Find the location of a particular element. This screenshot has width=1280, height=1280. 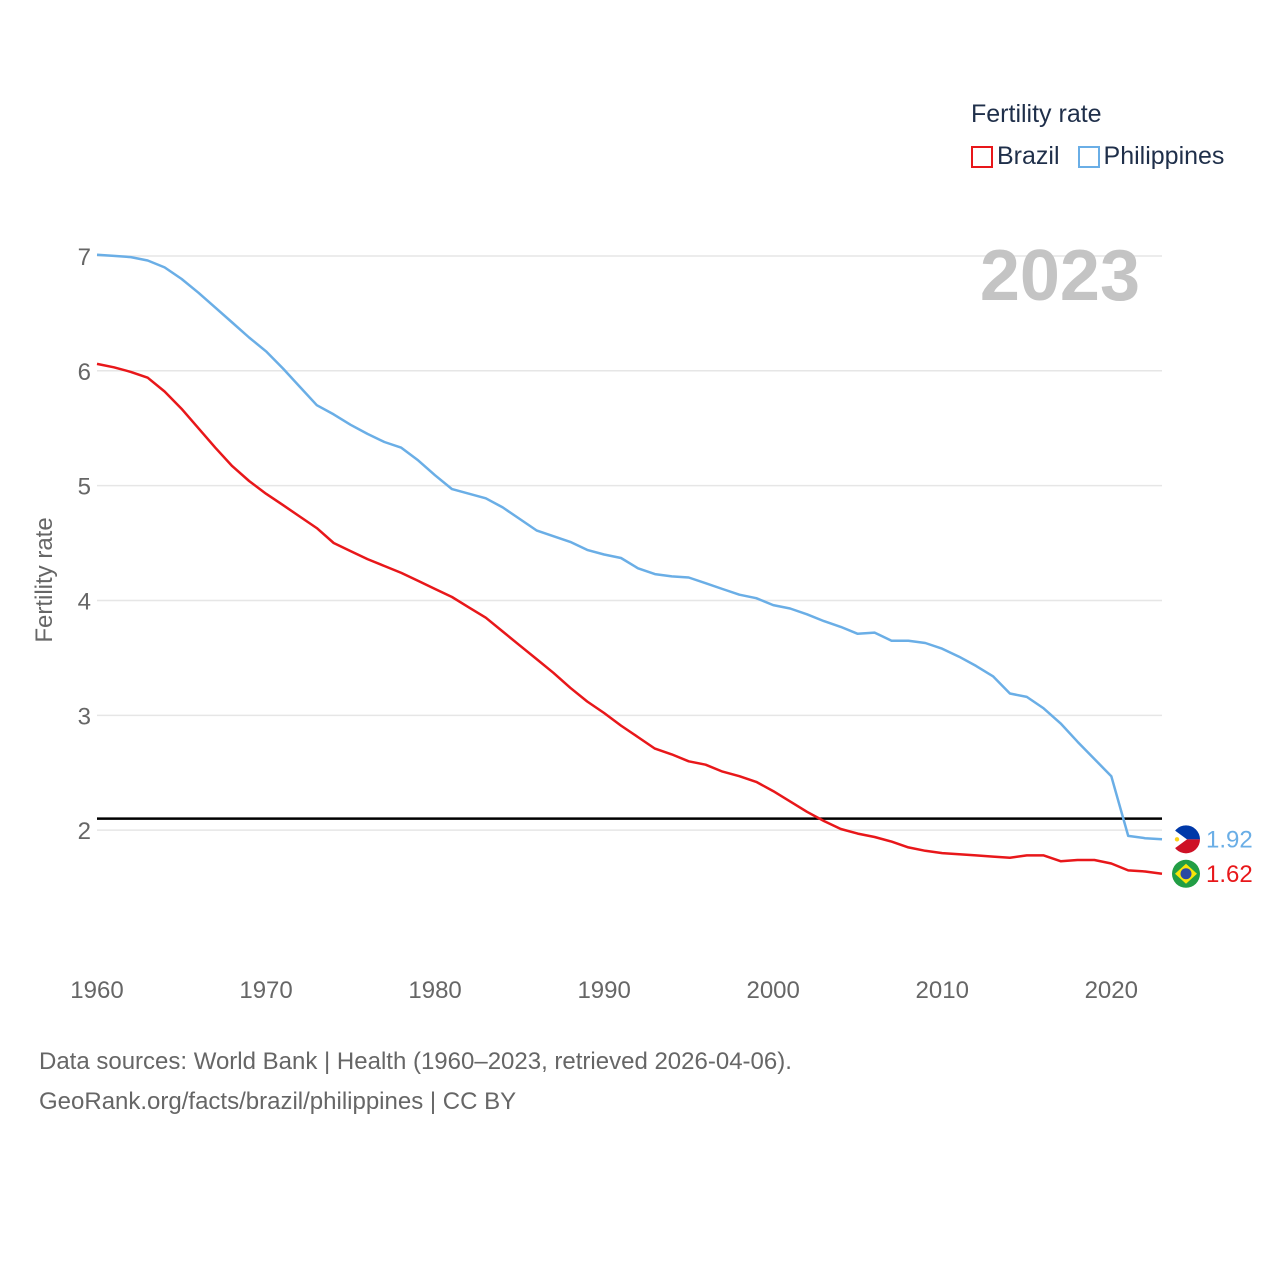

legend-title: Fertility rate is located at coordinates (1036, 114).